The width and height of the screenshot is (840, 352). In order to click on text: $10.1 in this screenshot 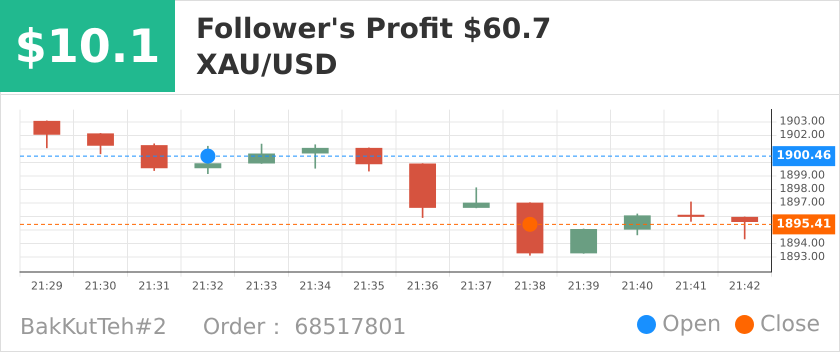, I will do `click(87, 46)`.